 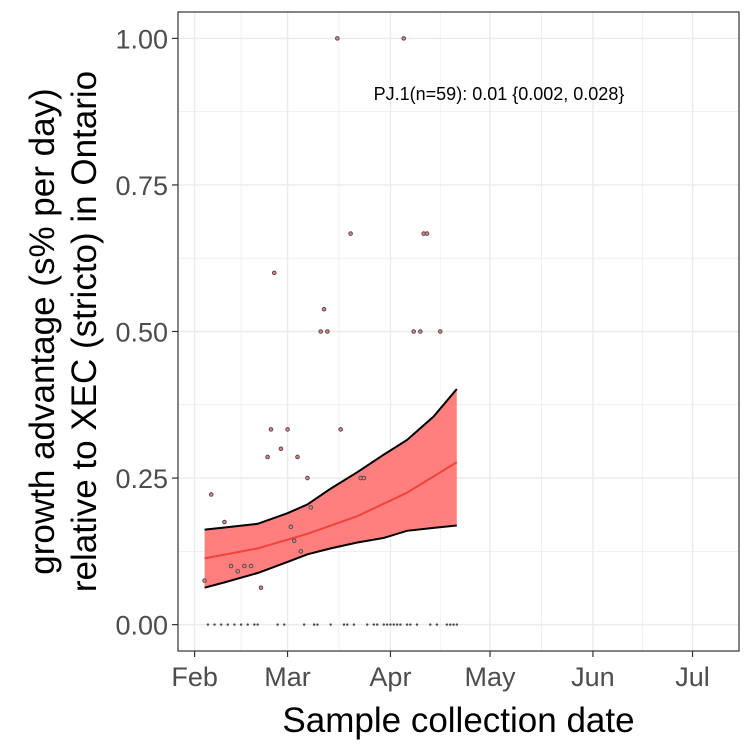 What do you see at coordinates (194, 677) in the screenshot?
I see `x-tick-label: Feb` at bounding box center [194, 677].